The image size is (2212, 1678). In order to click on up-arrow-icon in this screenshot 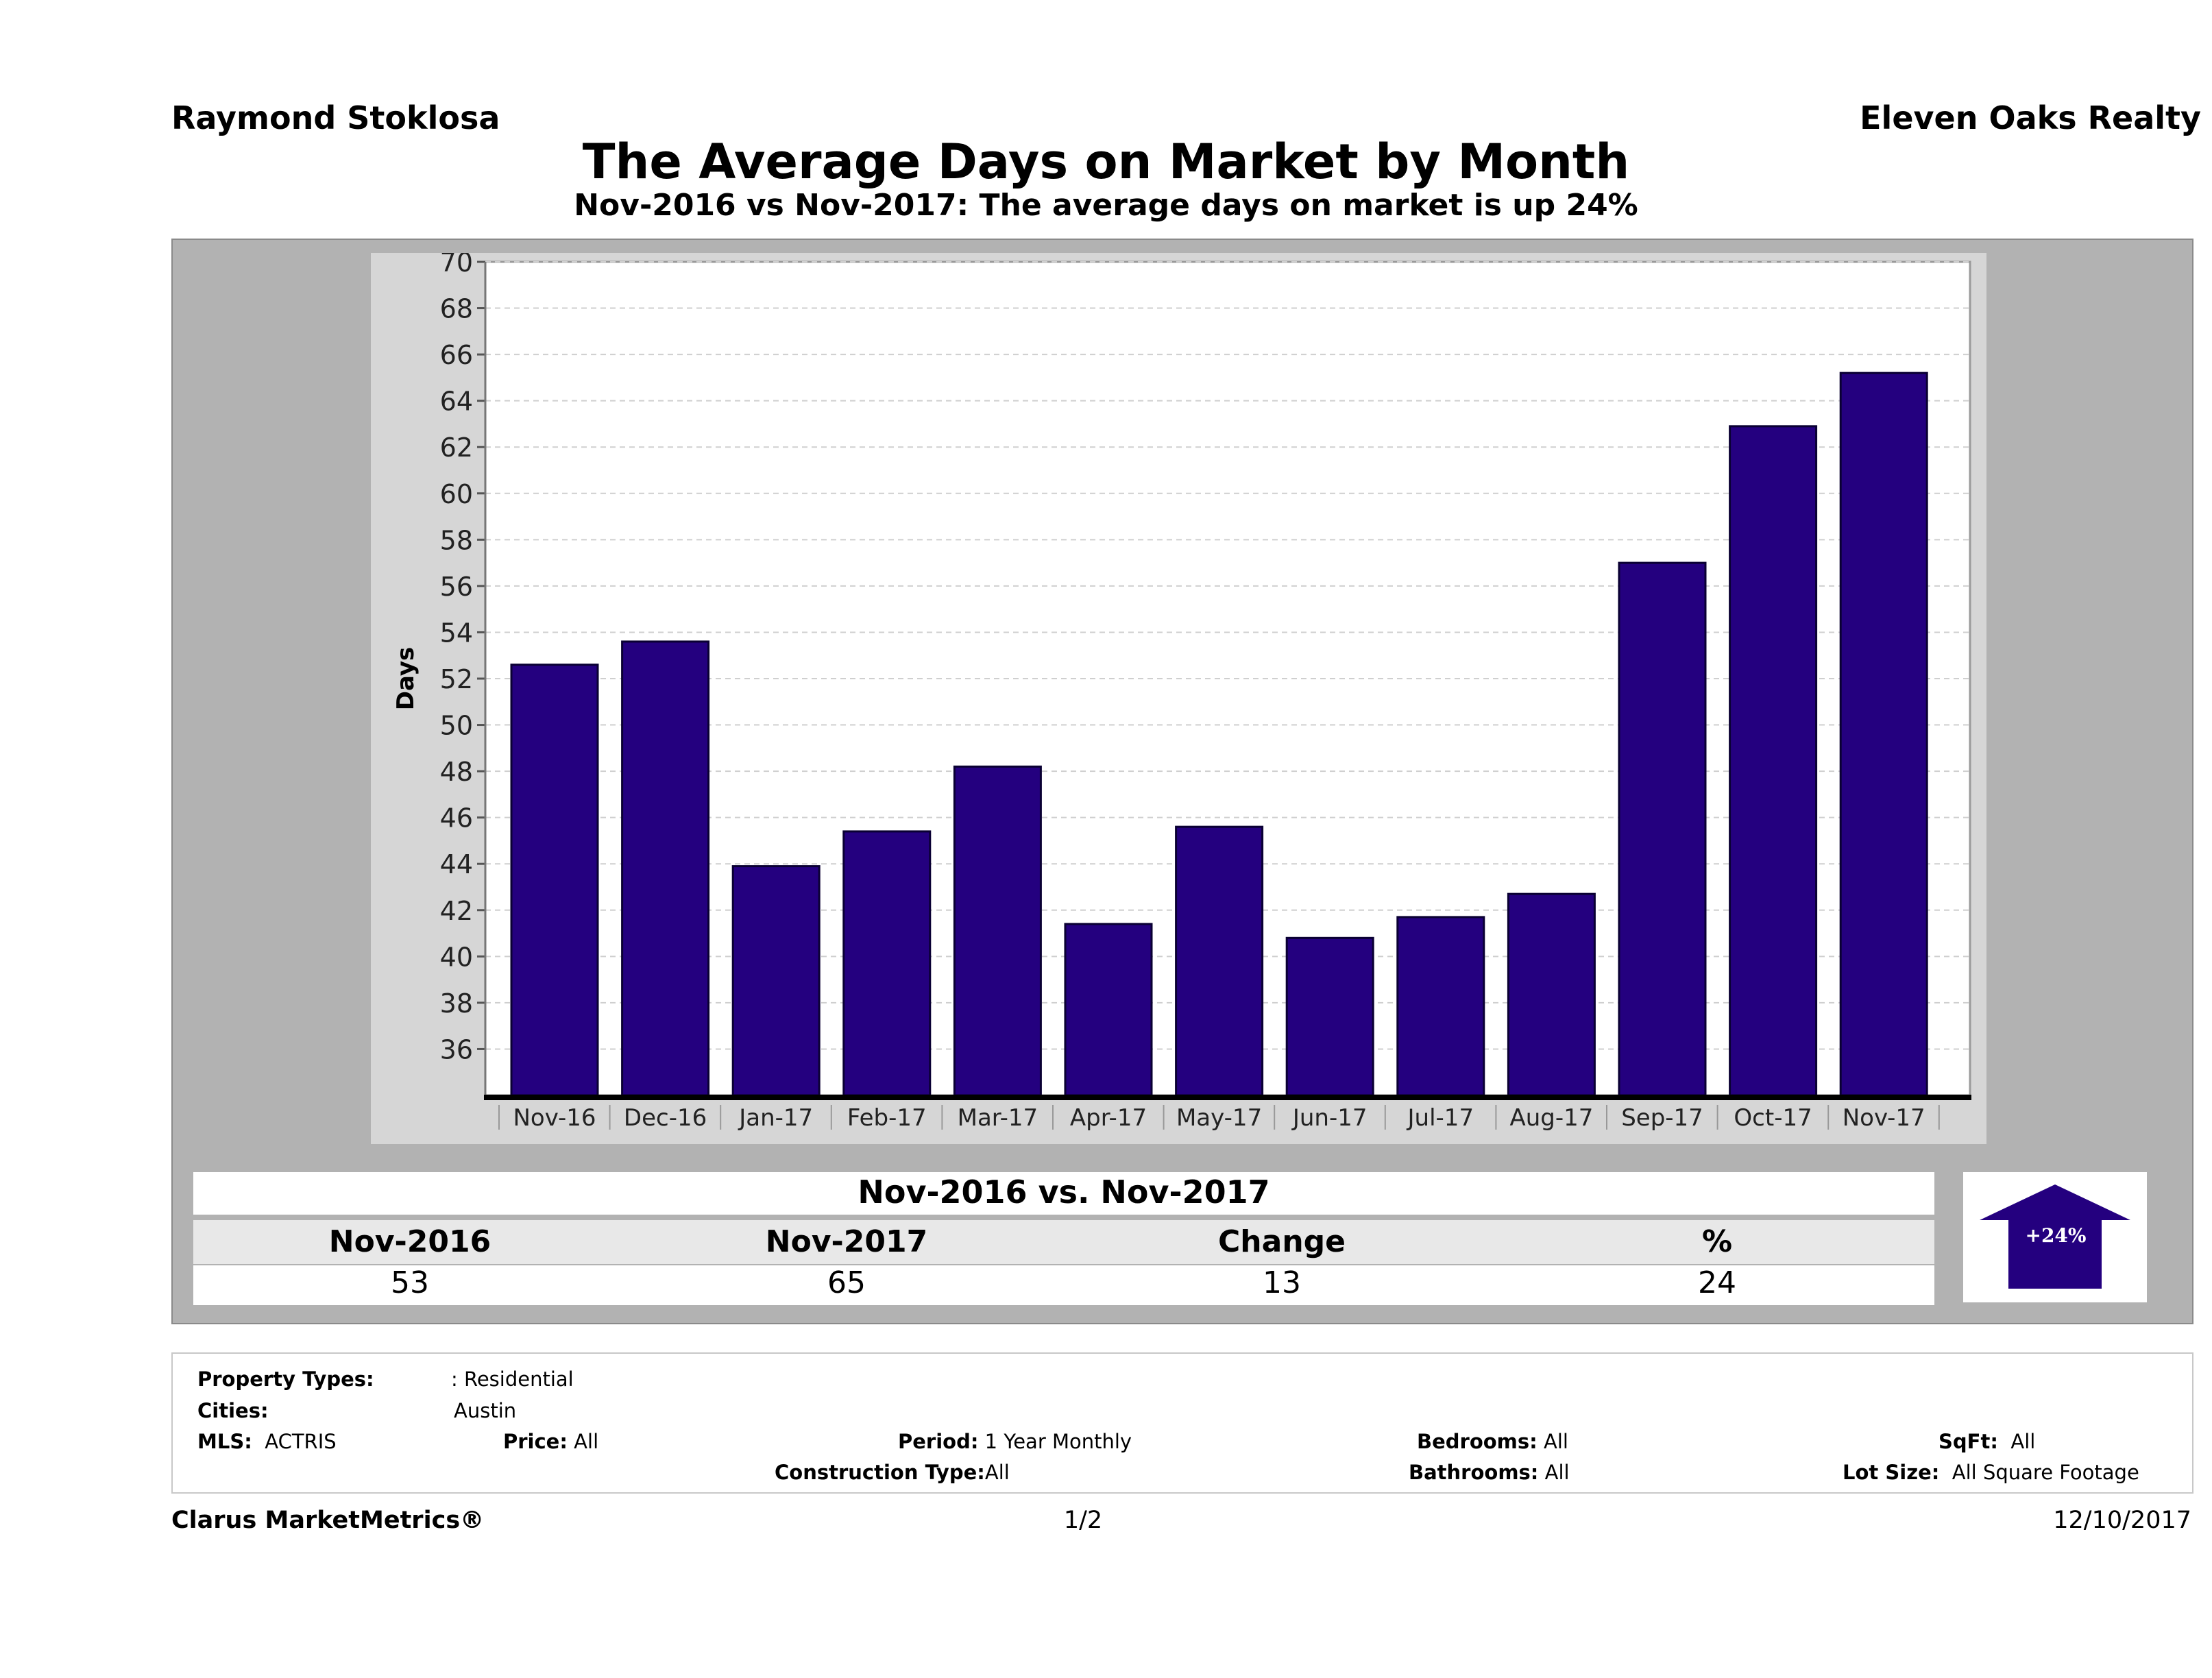, I will do `click(2055, 1236)`.